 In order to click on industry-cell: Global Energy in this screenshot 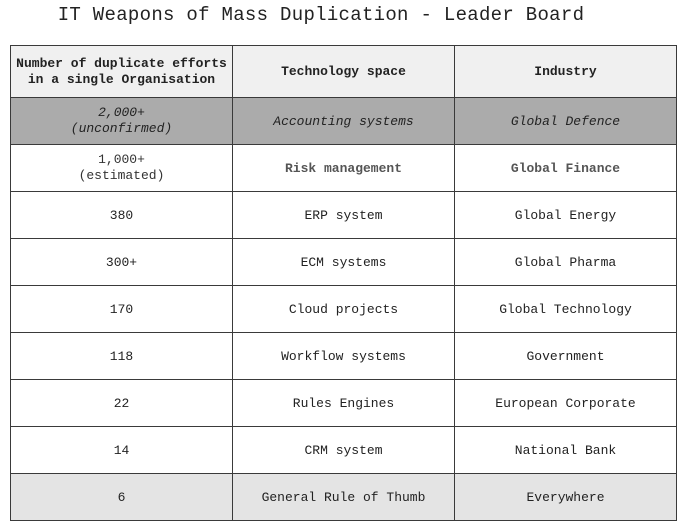, I will do `click(565, 215)`.